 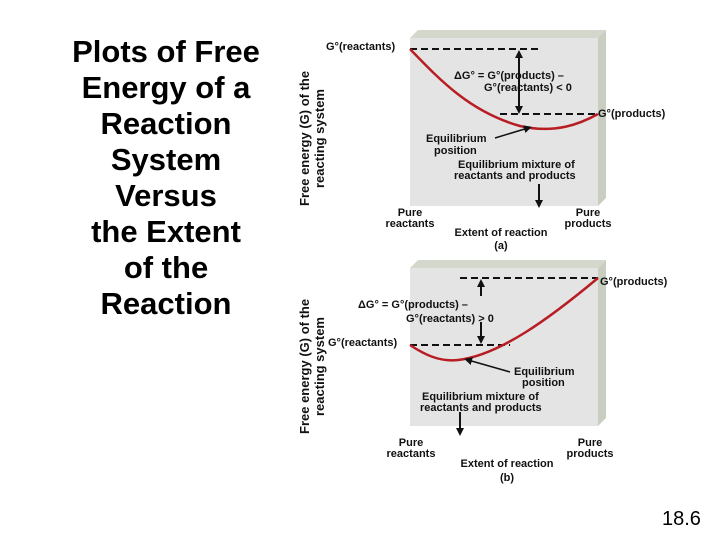 I want to click on panel-b-pure-reactants: Pure, so click(x=411, y=443).